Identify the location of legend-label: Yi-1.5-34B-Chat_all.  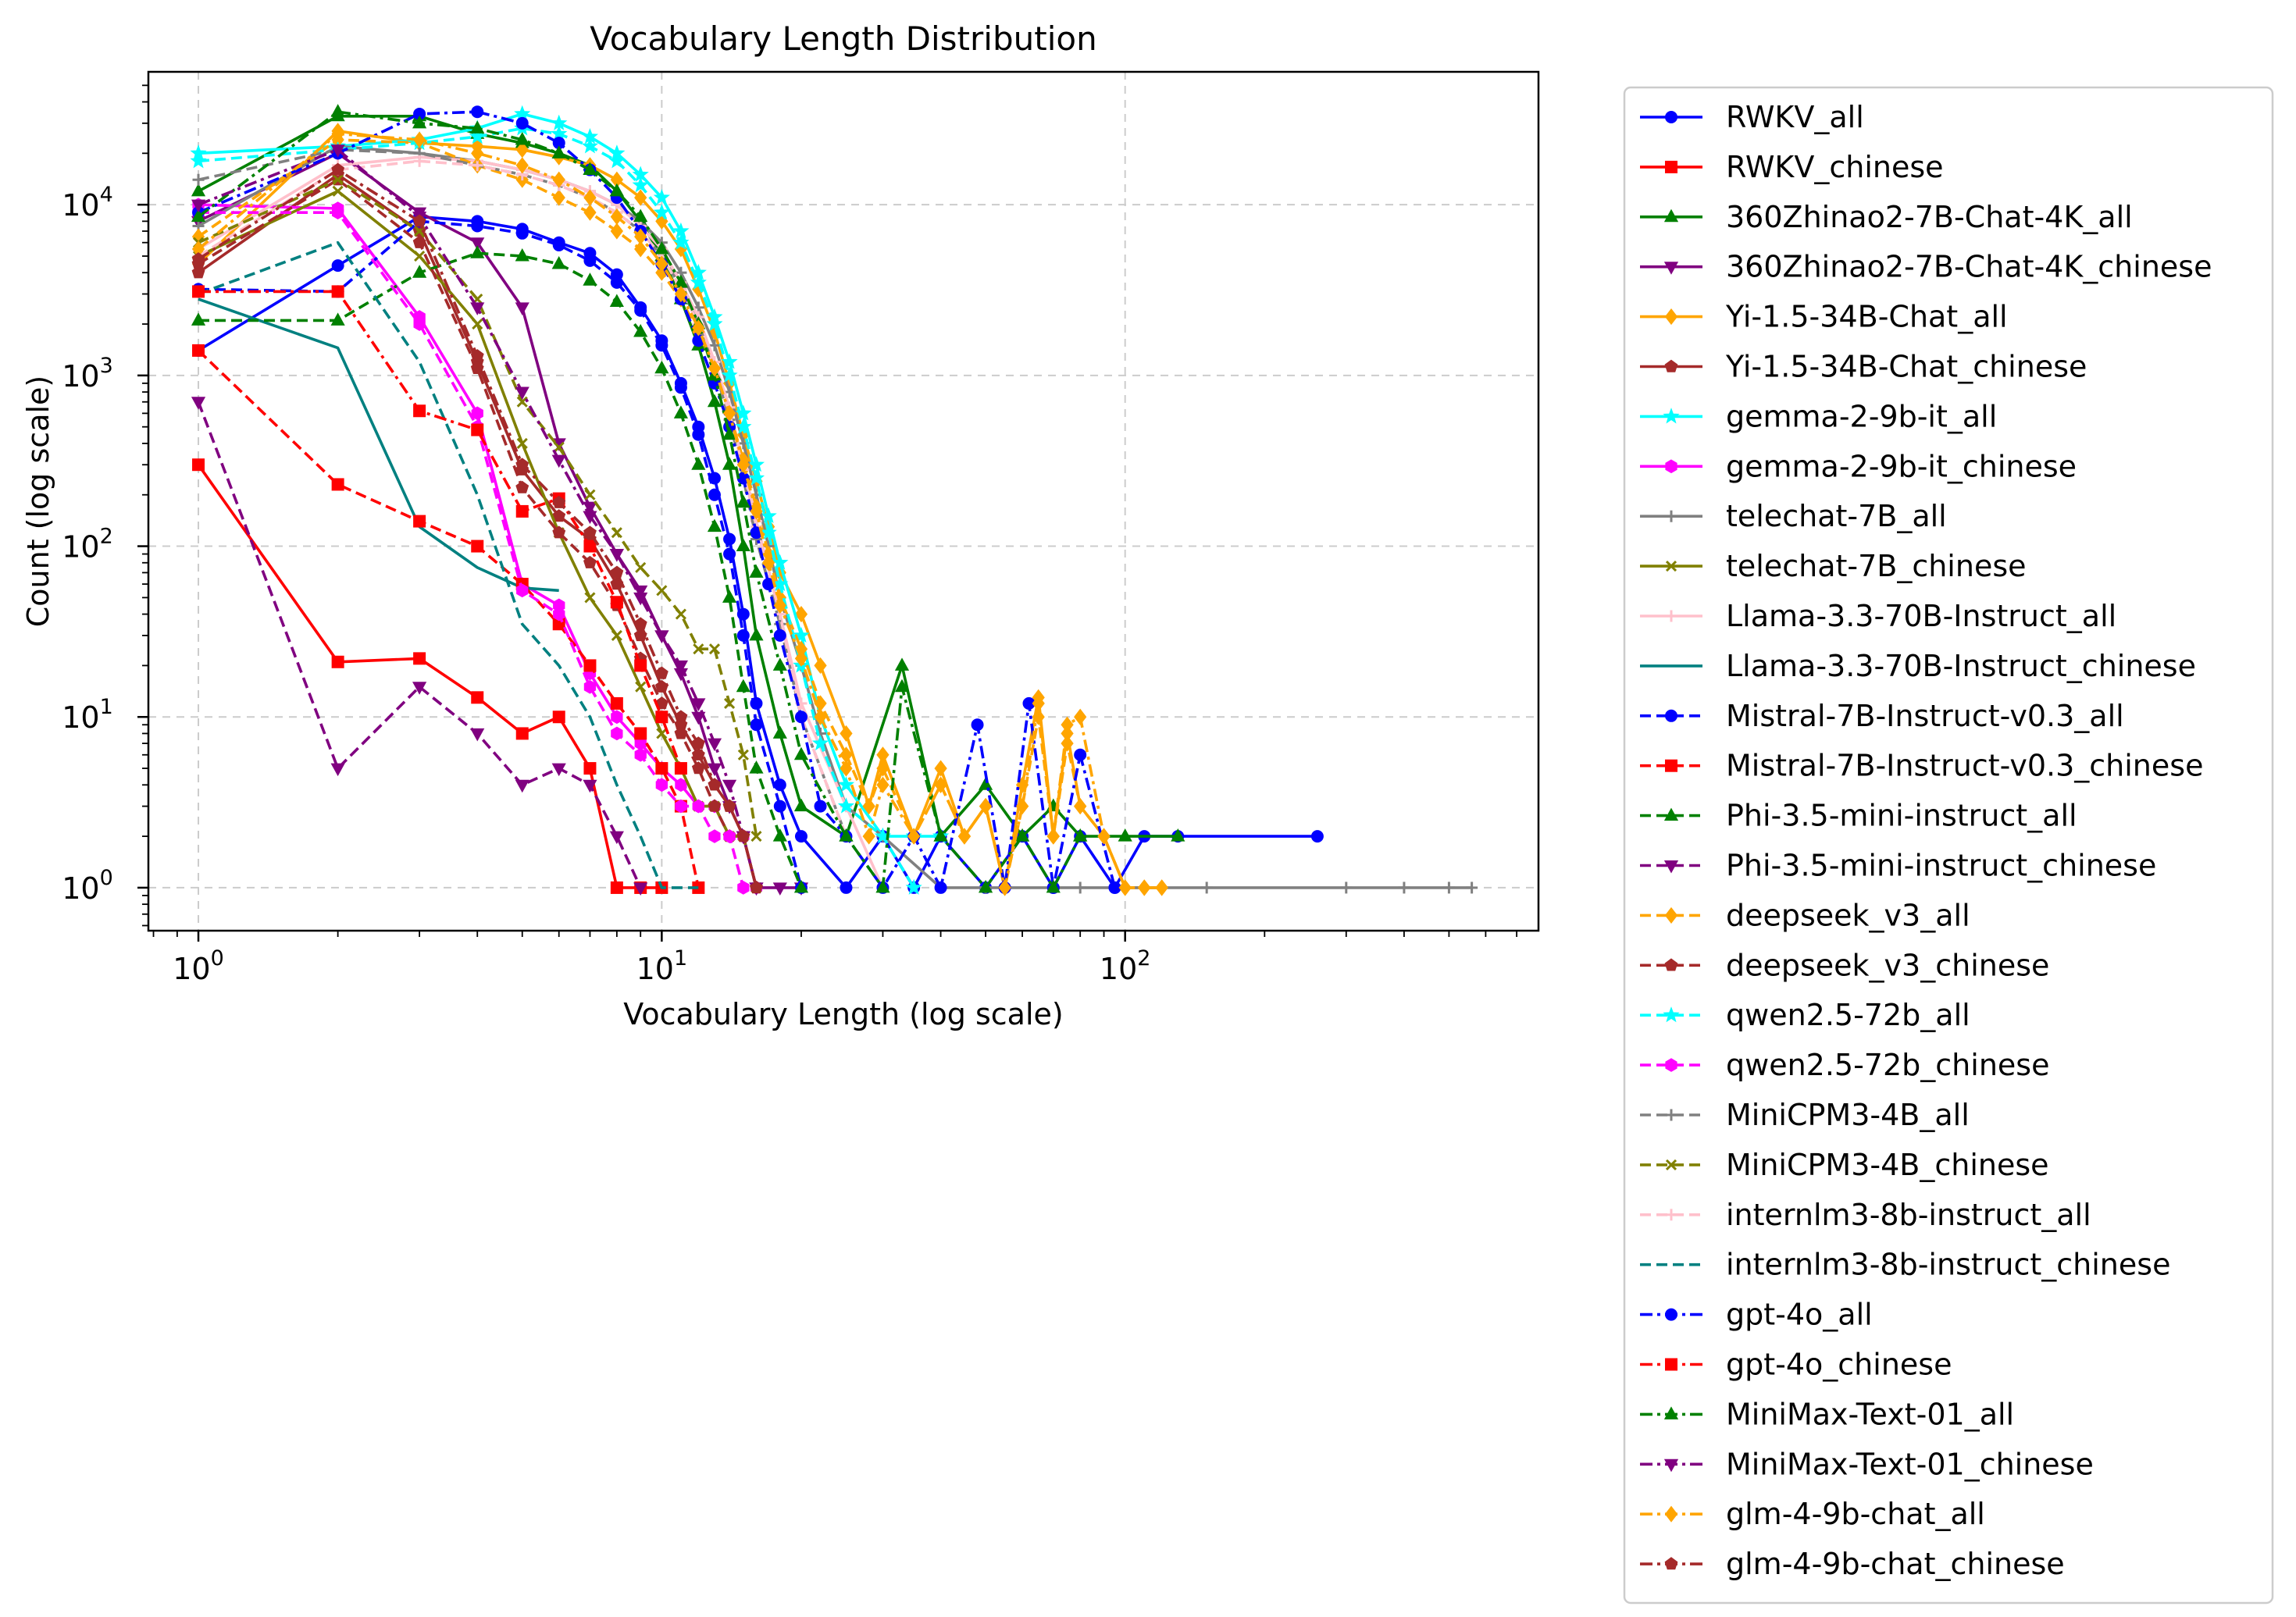
(1867, 317).